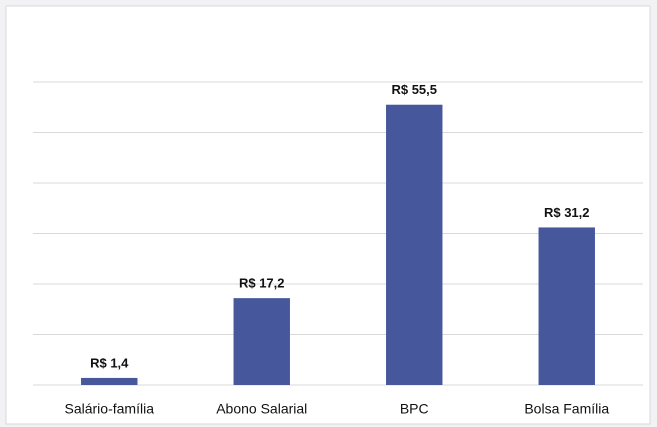  I want to click on value-label: R$ 55,5, so click(414, 89).